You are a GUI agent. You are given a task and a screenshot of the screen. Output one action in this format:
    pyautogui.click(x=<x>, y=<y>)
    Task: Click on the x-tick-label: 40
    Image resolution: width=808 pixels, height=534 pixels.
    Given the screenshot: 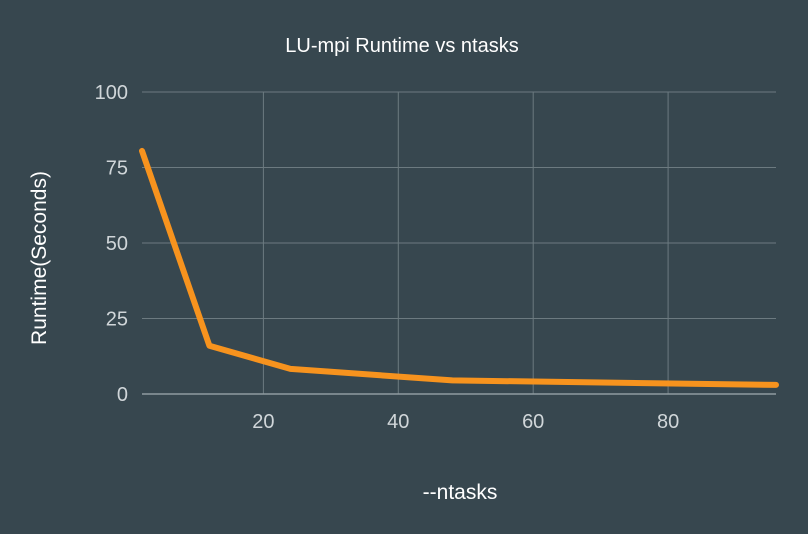 What is the action you would take?
    pyautogui.click(x=398, y=422)
    